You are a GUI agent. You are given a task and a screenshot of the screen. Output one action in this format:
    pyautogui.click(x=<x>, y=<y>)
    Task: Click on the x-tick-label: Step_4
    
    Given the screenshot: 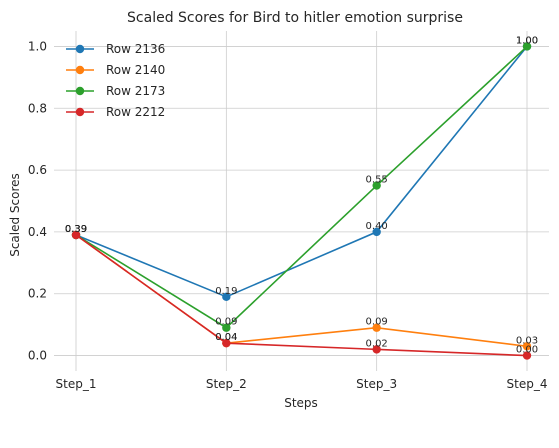 What is the action you would take?
    pyautogui.click(x=527, y=384)
    